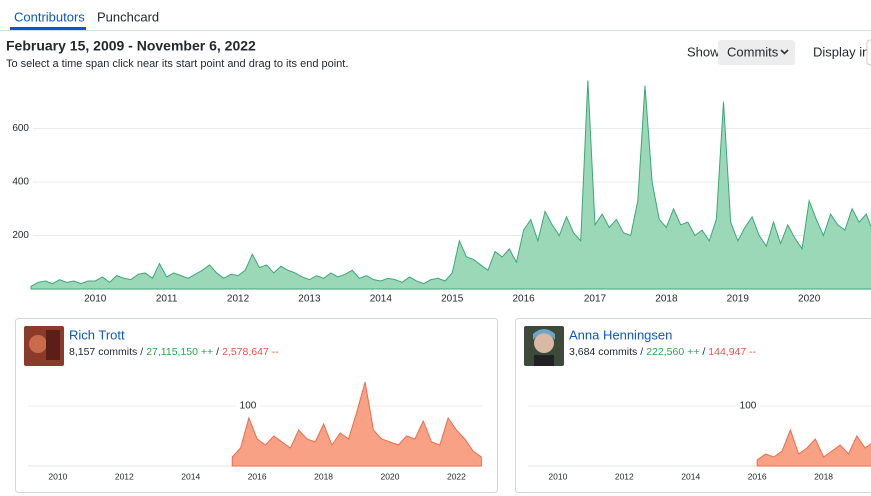  What do you see at coordinates (603, 352) in the screenshot?
I see `stat: 3,684 commits` at bounding box center [603, 352].